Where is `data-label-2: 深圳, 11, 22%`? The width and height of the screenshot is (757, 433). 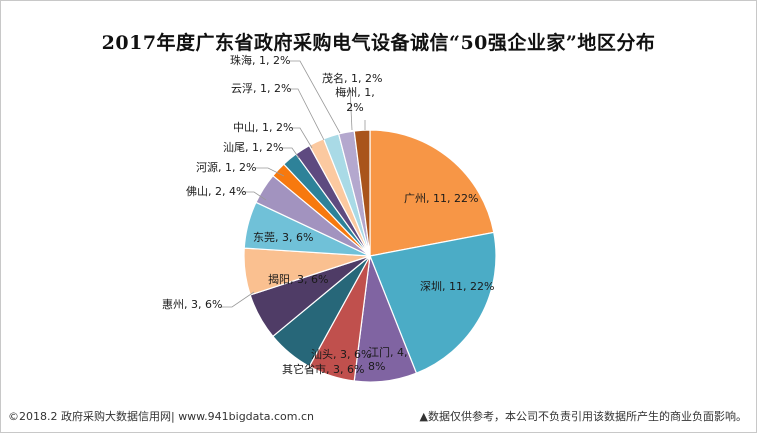 data-label-2: 深圳, 11, 22% is located at coordinates (457, 286).